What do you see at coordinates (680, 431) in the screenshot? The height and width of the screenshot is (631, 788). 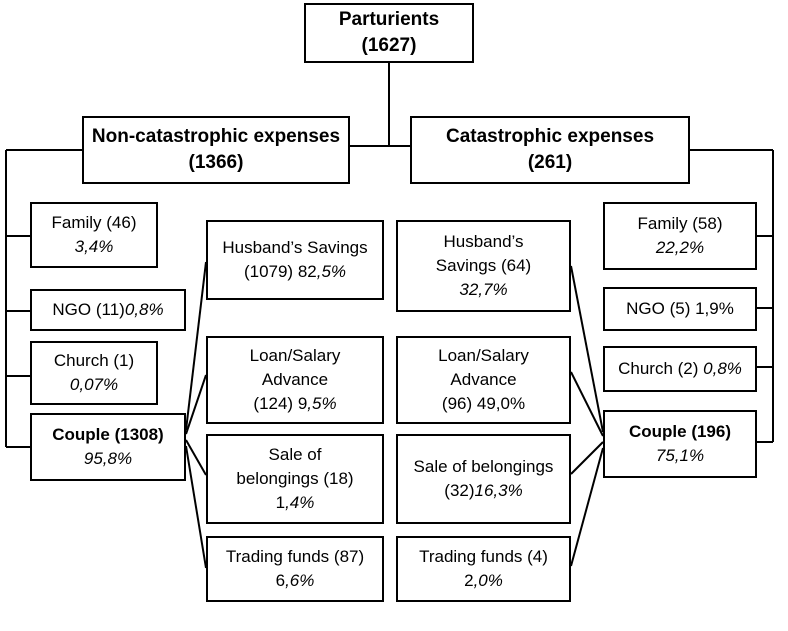 I see `right-couple-label: Couple (196)` at bounding box center [680, 431].